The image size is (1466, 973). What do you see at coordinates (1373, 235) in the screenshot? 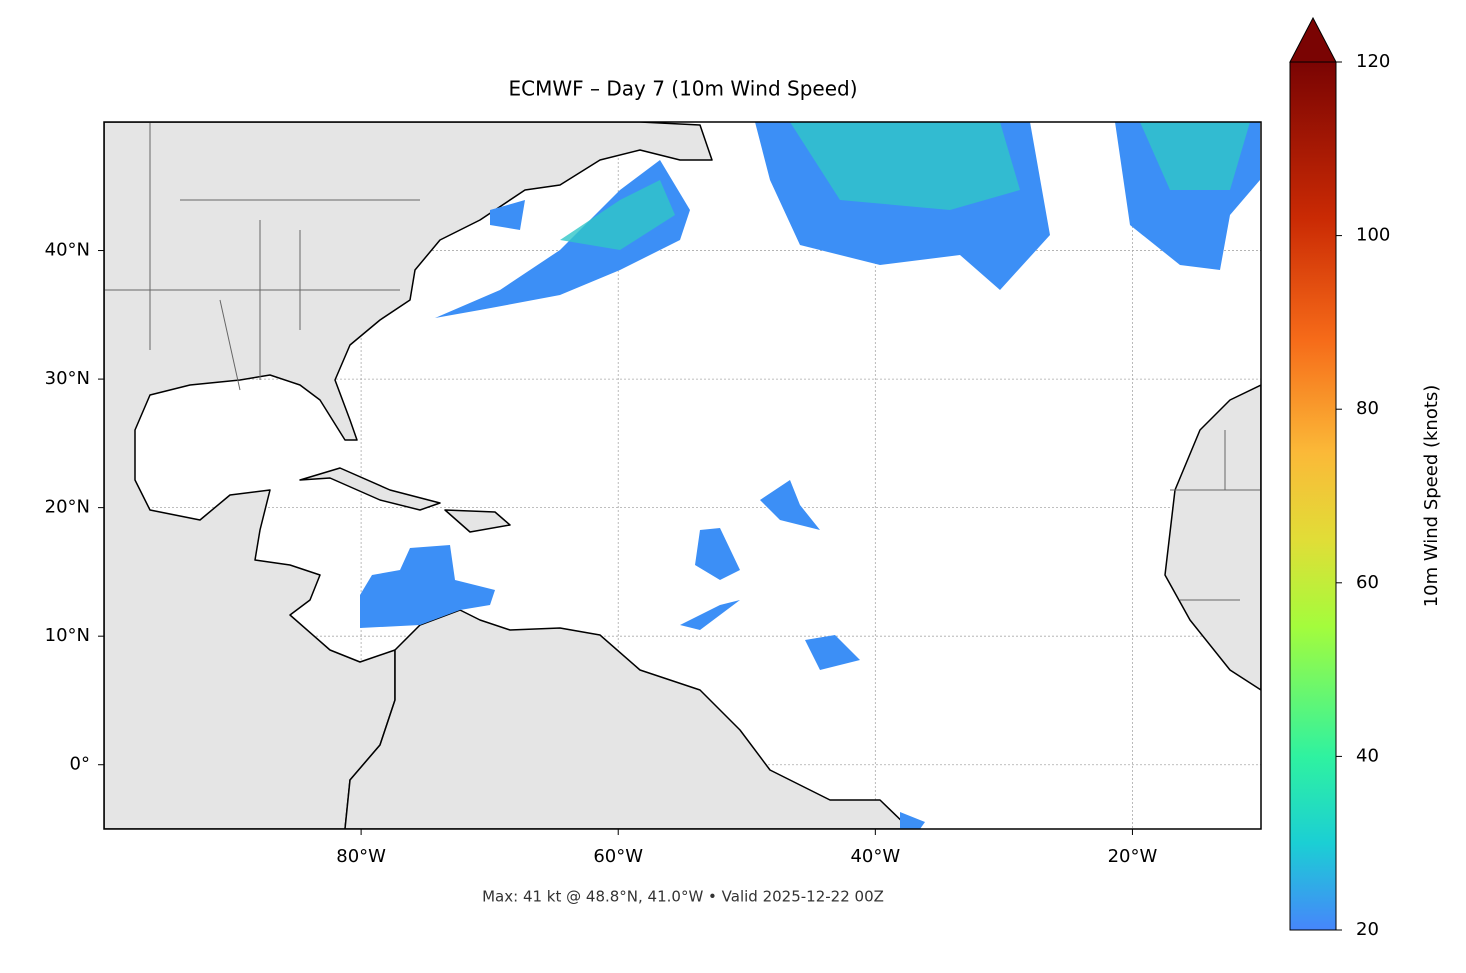
I see `colorbar-tick-label: 100` at bounding box center [1373, 235].